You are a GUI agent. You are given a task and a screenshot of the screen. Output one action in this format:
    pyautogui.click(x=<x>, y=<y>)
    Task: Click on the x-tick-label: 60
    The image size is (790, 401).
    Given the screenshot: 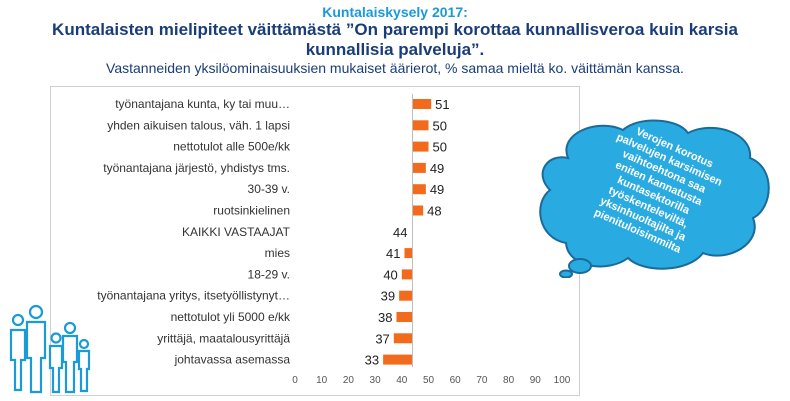 What is the action you would take?
    pyautogui.click(x=456, y=380)
    